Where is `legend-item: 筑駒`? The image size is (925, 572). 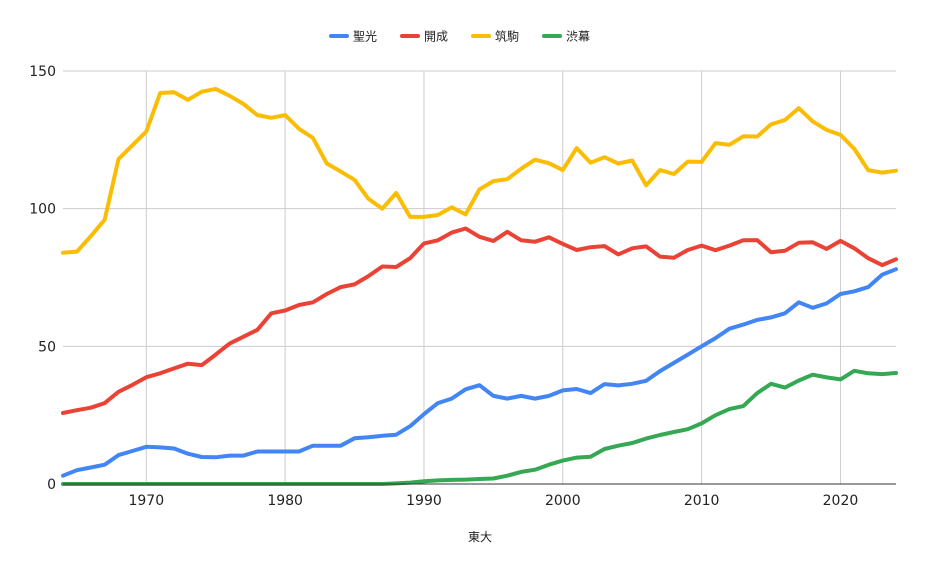 legend-item: 筑駒 is located at coordinates (495, 36).